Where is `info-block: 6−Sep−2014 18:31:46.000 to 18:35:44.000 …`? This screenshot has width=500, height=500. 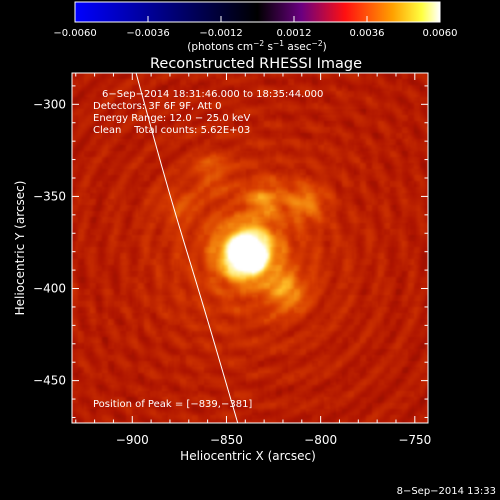 info-block: 6−Sep−2014 18:31:46.000 to 18:35:44.000 … is located at coordinates (208, 112).